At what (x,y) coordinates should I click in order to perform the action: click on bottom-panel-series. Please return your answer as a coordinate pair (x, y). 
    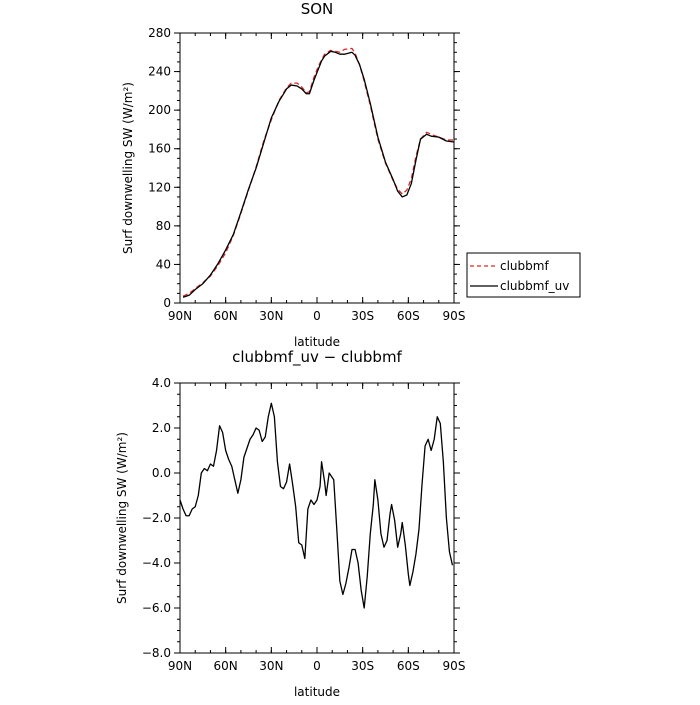
    Looking at the image, I should click on (316, 505).